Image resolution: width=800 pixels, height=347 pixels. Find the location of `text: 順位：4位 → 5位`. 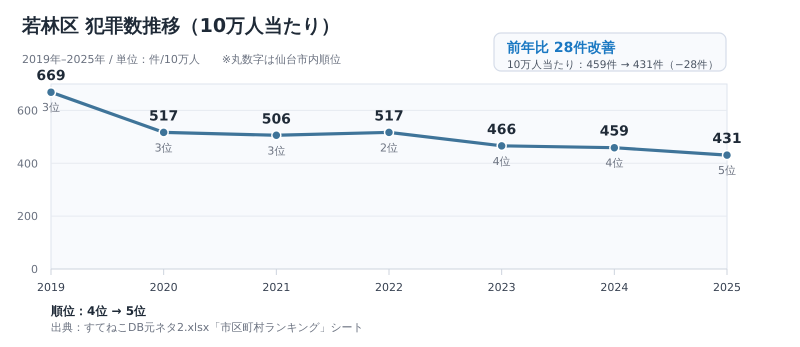

text: 順位：4位 → 5位 is located at coordinates (98, 311).